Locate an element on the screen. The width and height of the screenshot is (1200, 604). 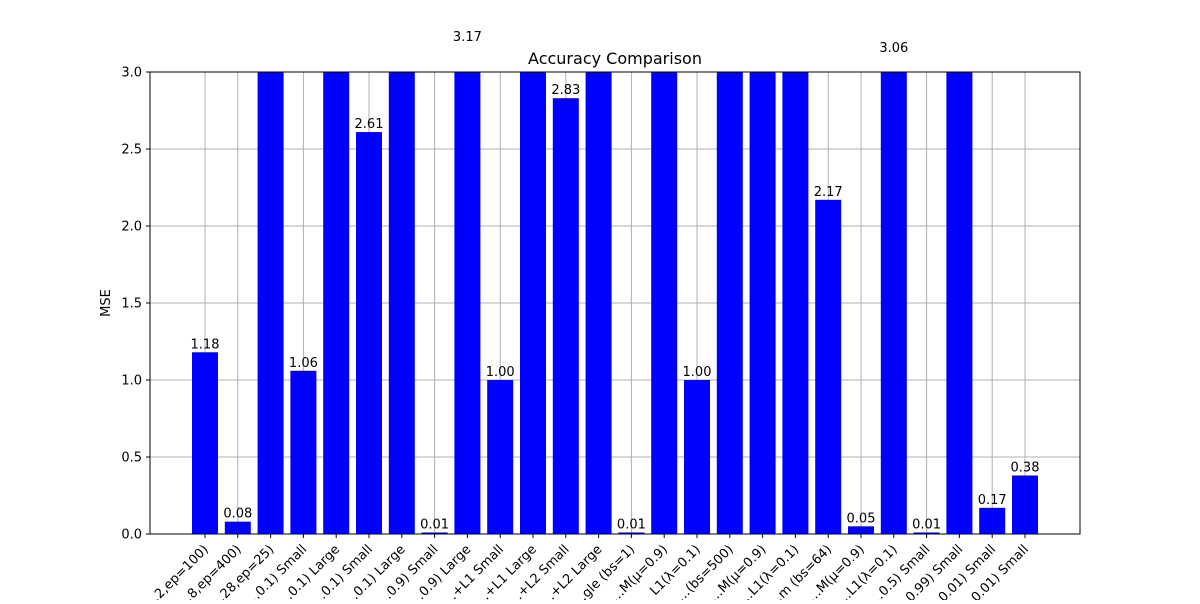
value-label: 0.05 is located at coordinates (861, 518).